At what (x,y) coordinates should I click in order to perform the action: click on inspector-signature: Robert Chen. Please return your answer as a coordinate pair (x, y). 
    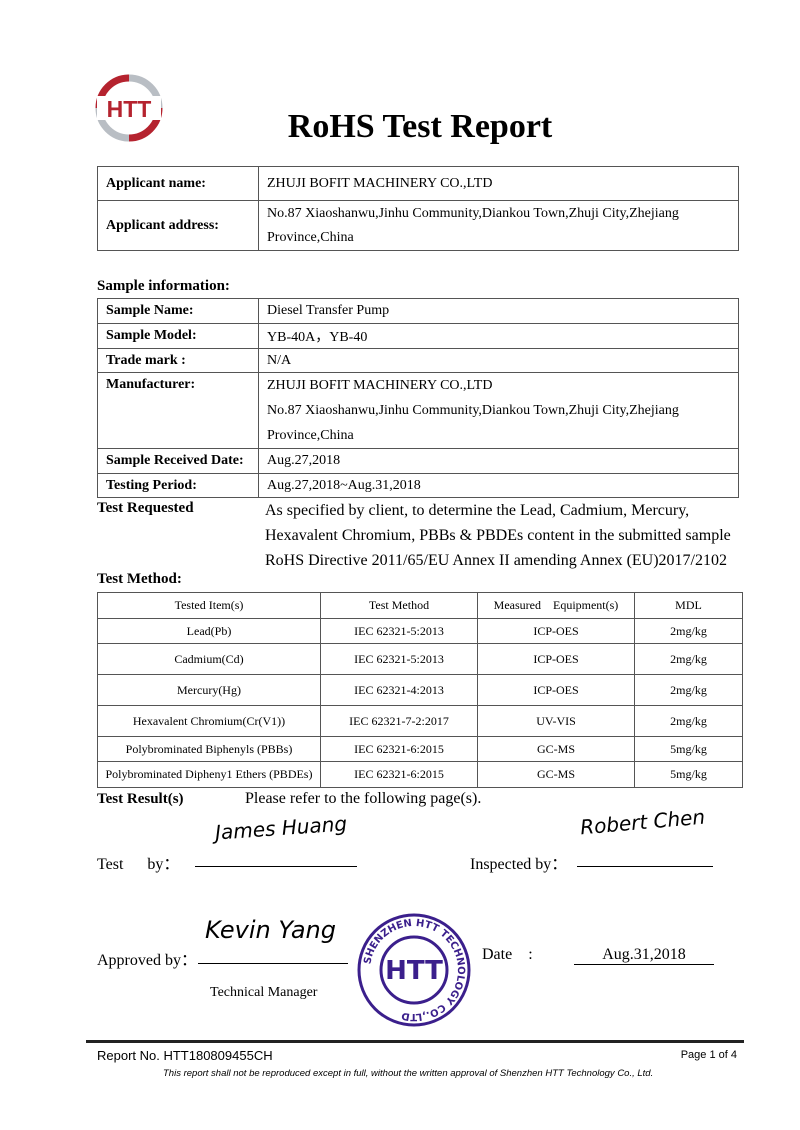
    Looking at the image, I should click on (642, 822).